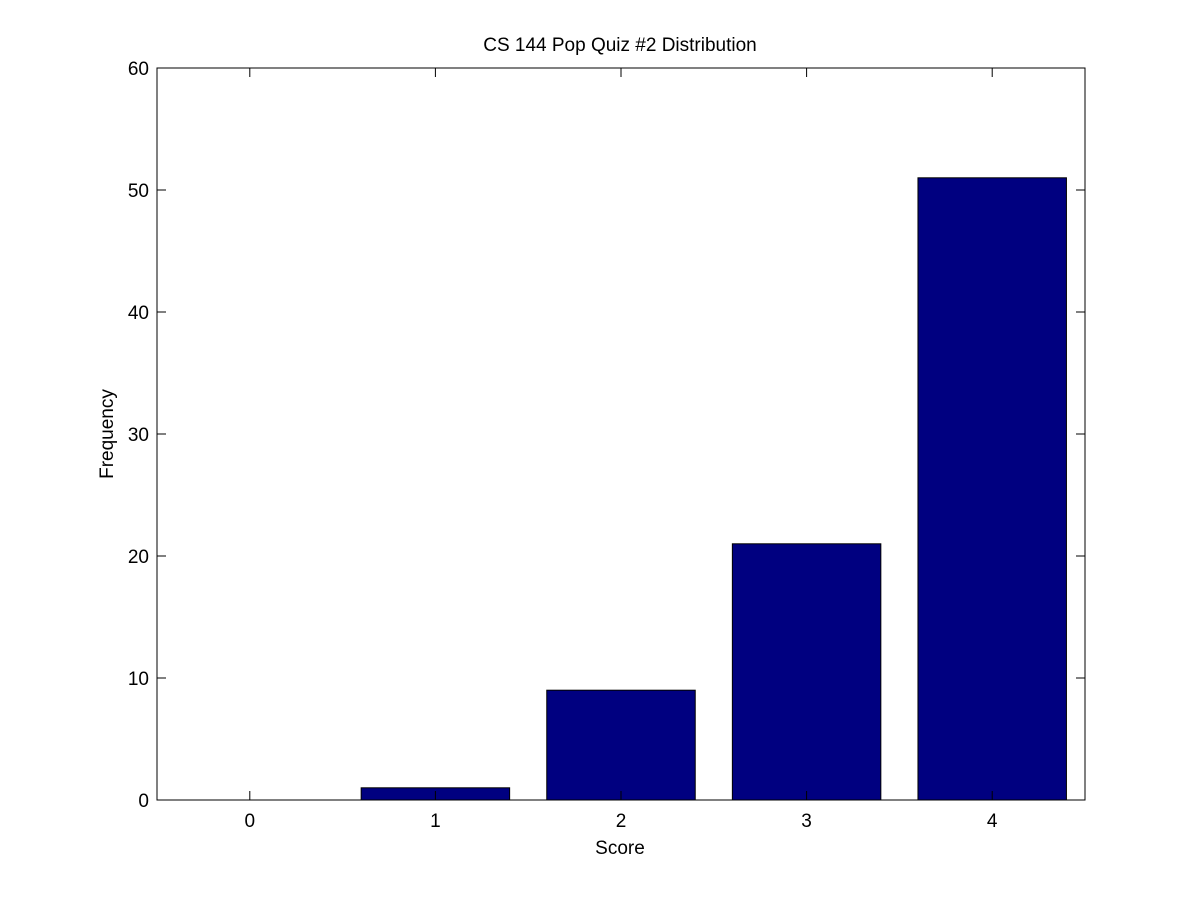 This screenshot has width=1200, height=900. Describe the element at coordinates (435, 821) in the screenshot. I see `x-tick-label: 1` at that location.